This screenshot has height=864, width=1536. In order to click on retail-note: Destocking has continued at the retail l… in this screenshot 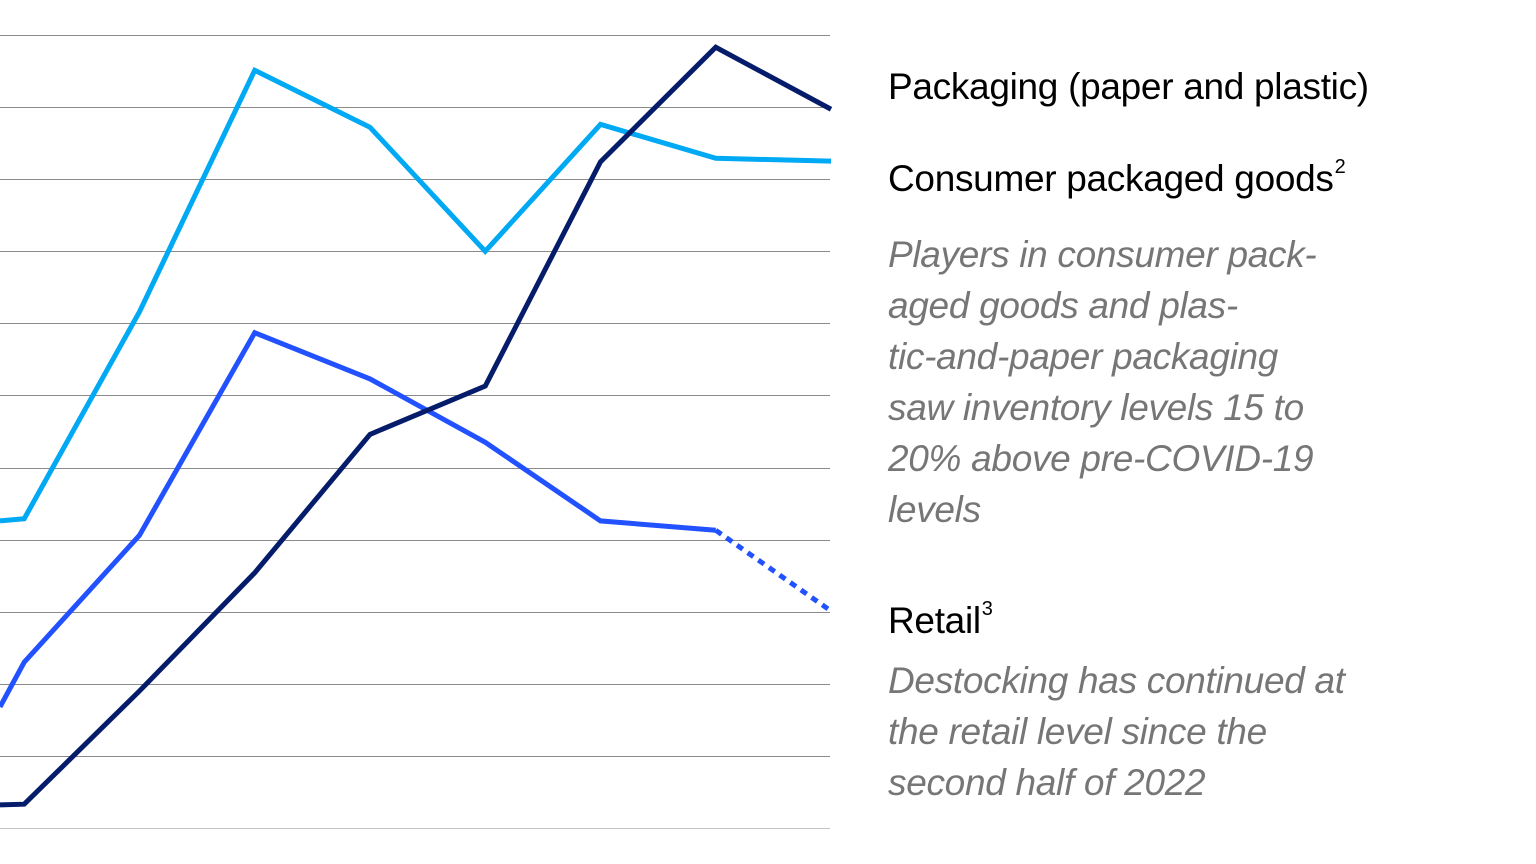, I will do `click(1116, 731)`.